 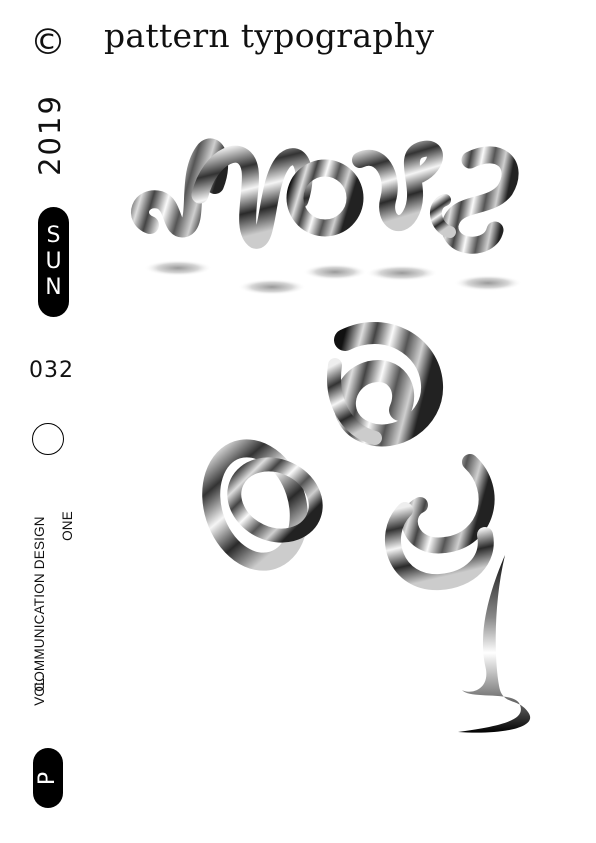 I want to click on day-letter: U, so click(x=53, y=261).